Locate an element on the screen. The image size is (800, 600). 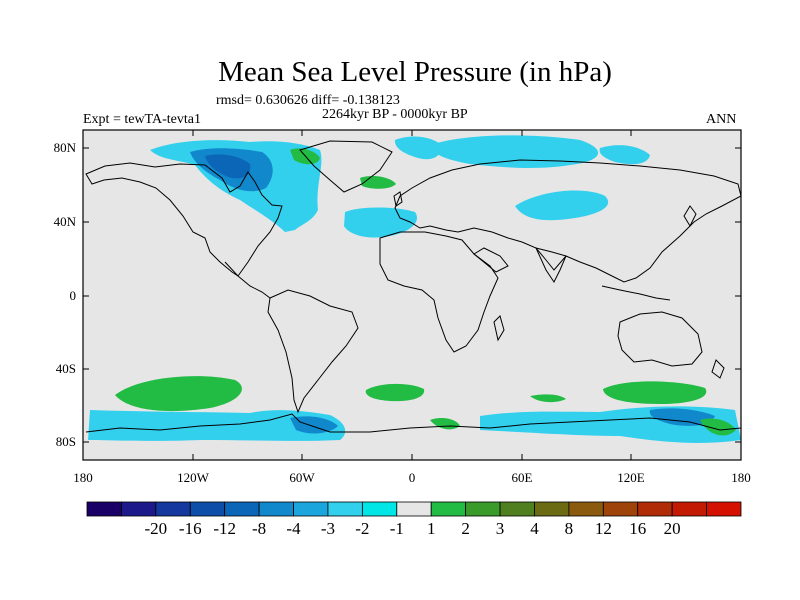
lon-label: 120E is located at coordinates (631, 477).